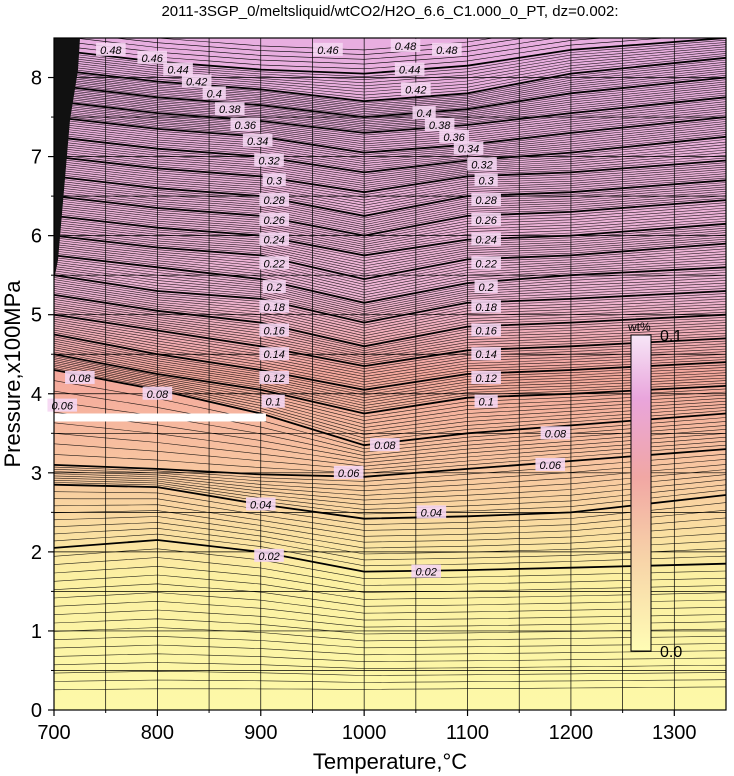 The height and width of the screenshot is (776, 734). I want to click on contour-label: 0.32, so click(268, 162).